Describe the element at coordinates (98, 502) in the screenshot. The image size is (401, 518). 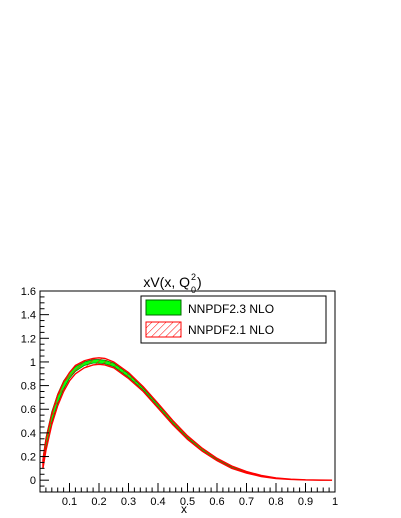
I see `x-tick-label: 0.2` at that location.